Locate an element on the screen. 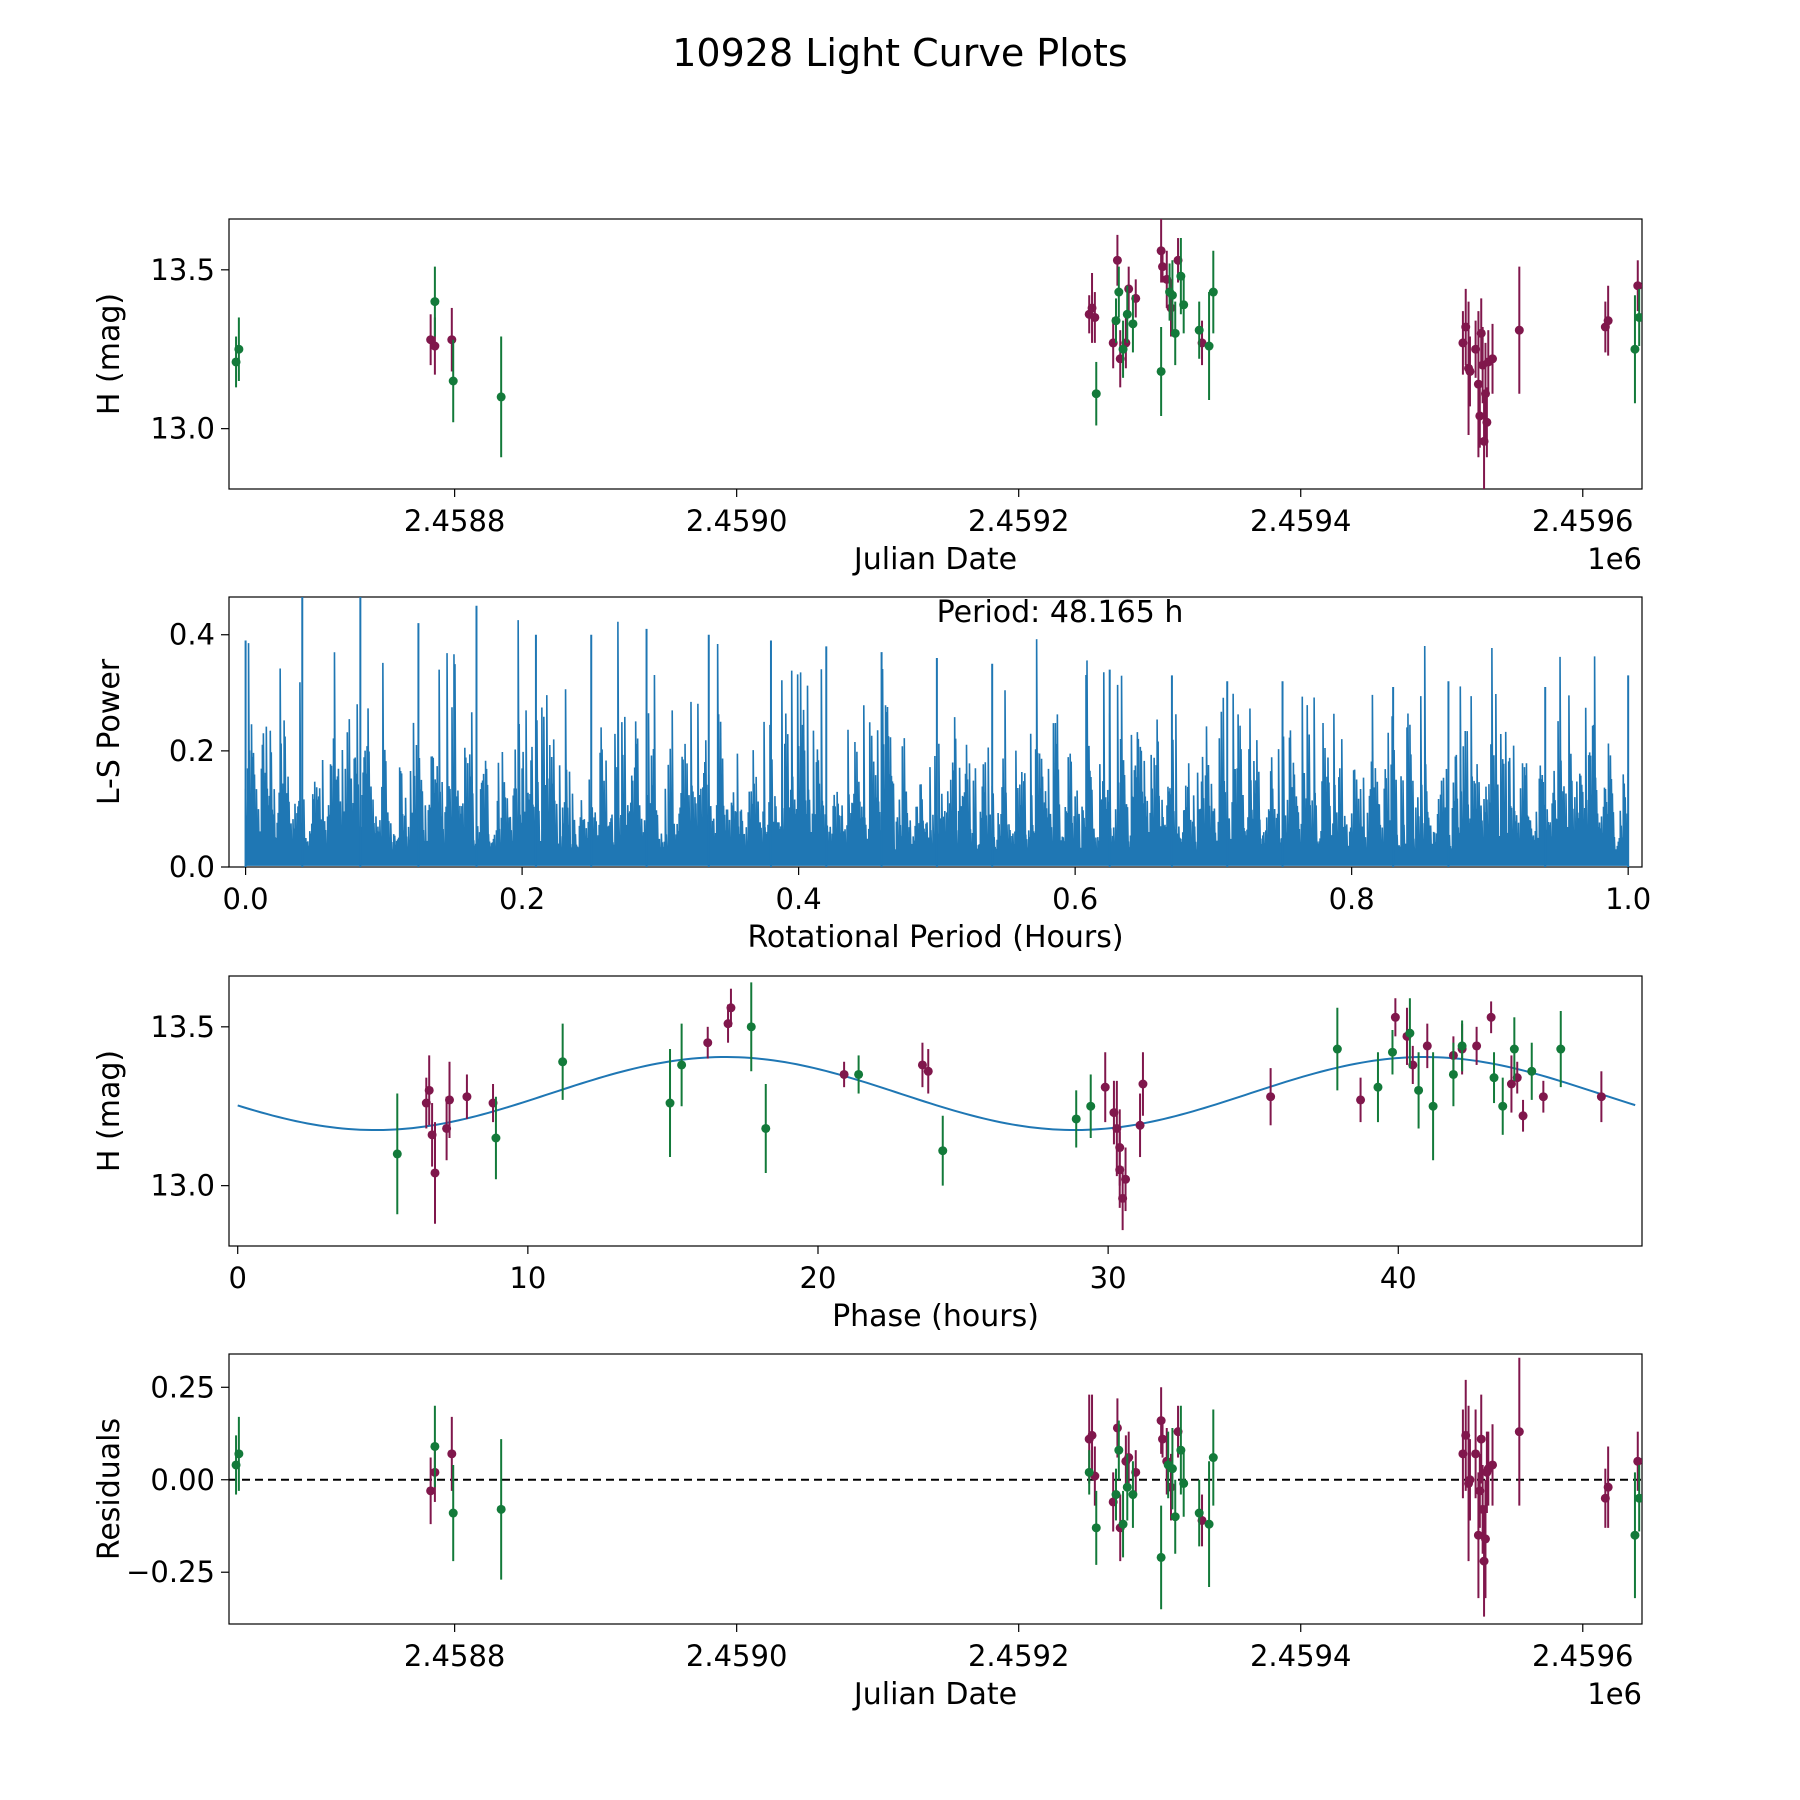 The height and width of the screenshot is (1800, 1800). periodogram-y-tick-label: 0.4 is located at coordinates (192, 635).